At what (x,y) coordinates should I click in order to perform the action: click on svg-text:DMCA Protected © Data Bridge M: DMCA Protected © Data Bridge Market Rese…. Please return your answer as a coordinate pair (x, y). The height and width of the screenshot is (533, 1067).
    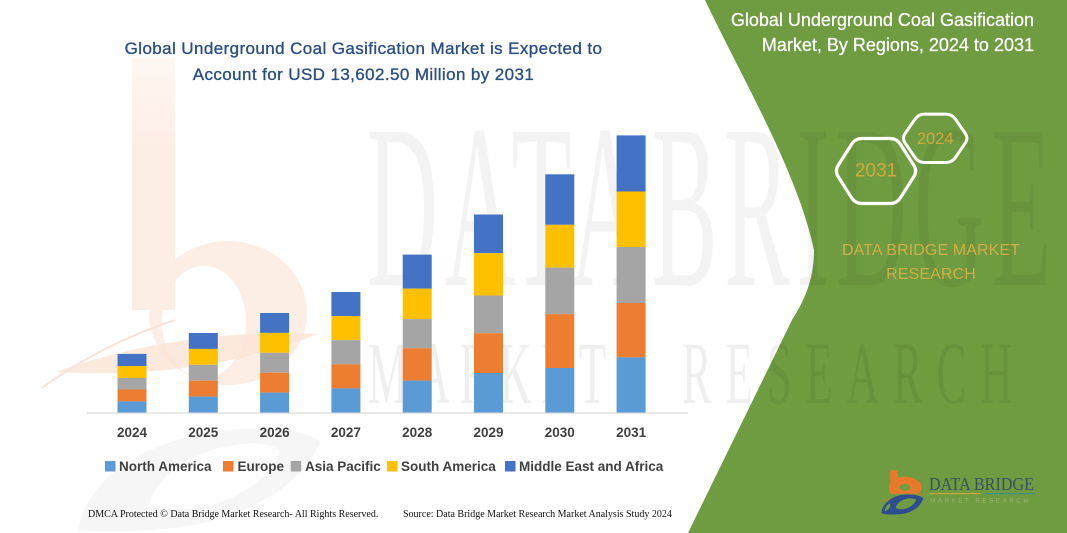
    Looking at the image, I should click on (233, 514).